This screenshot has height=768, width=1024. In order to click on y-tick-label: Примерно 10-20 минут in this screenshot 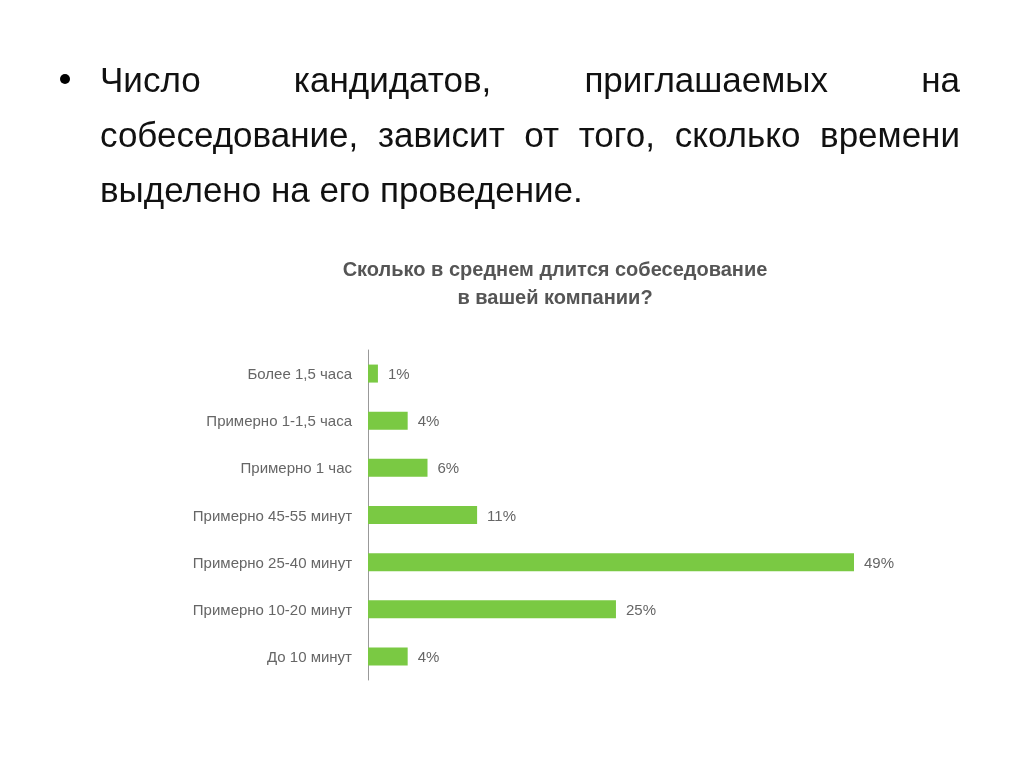, I will do `click(272, 609)`.